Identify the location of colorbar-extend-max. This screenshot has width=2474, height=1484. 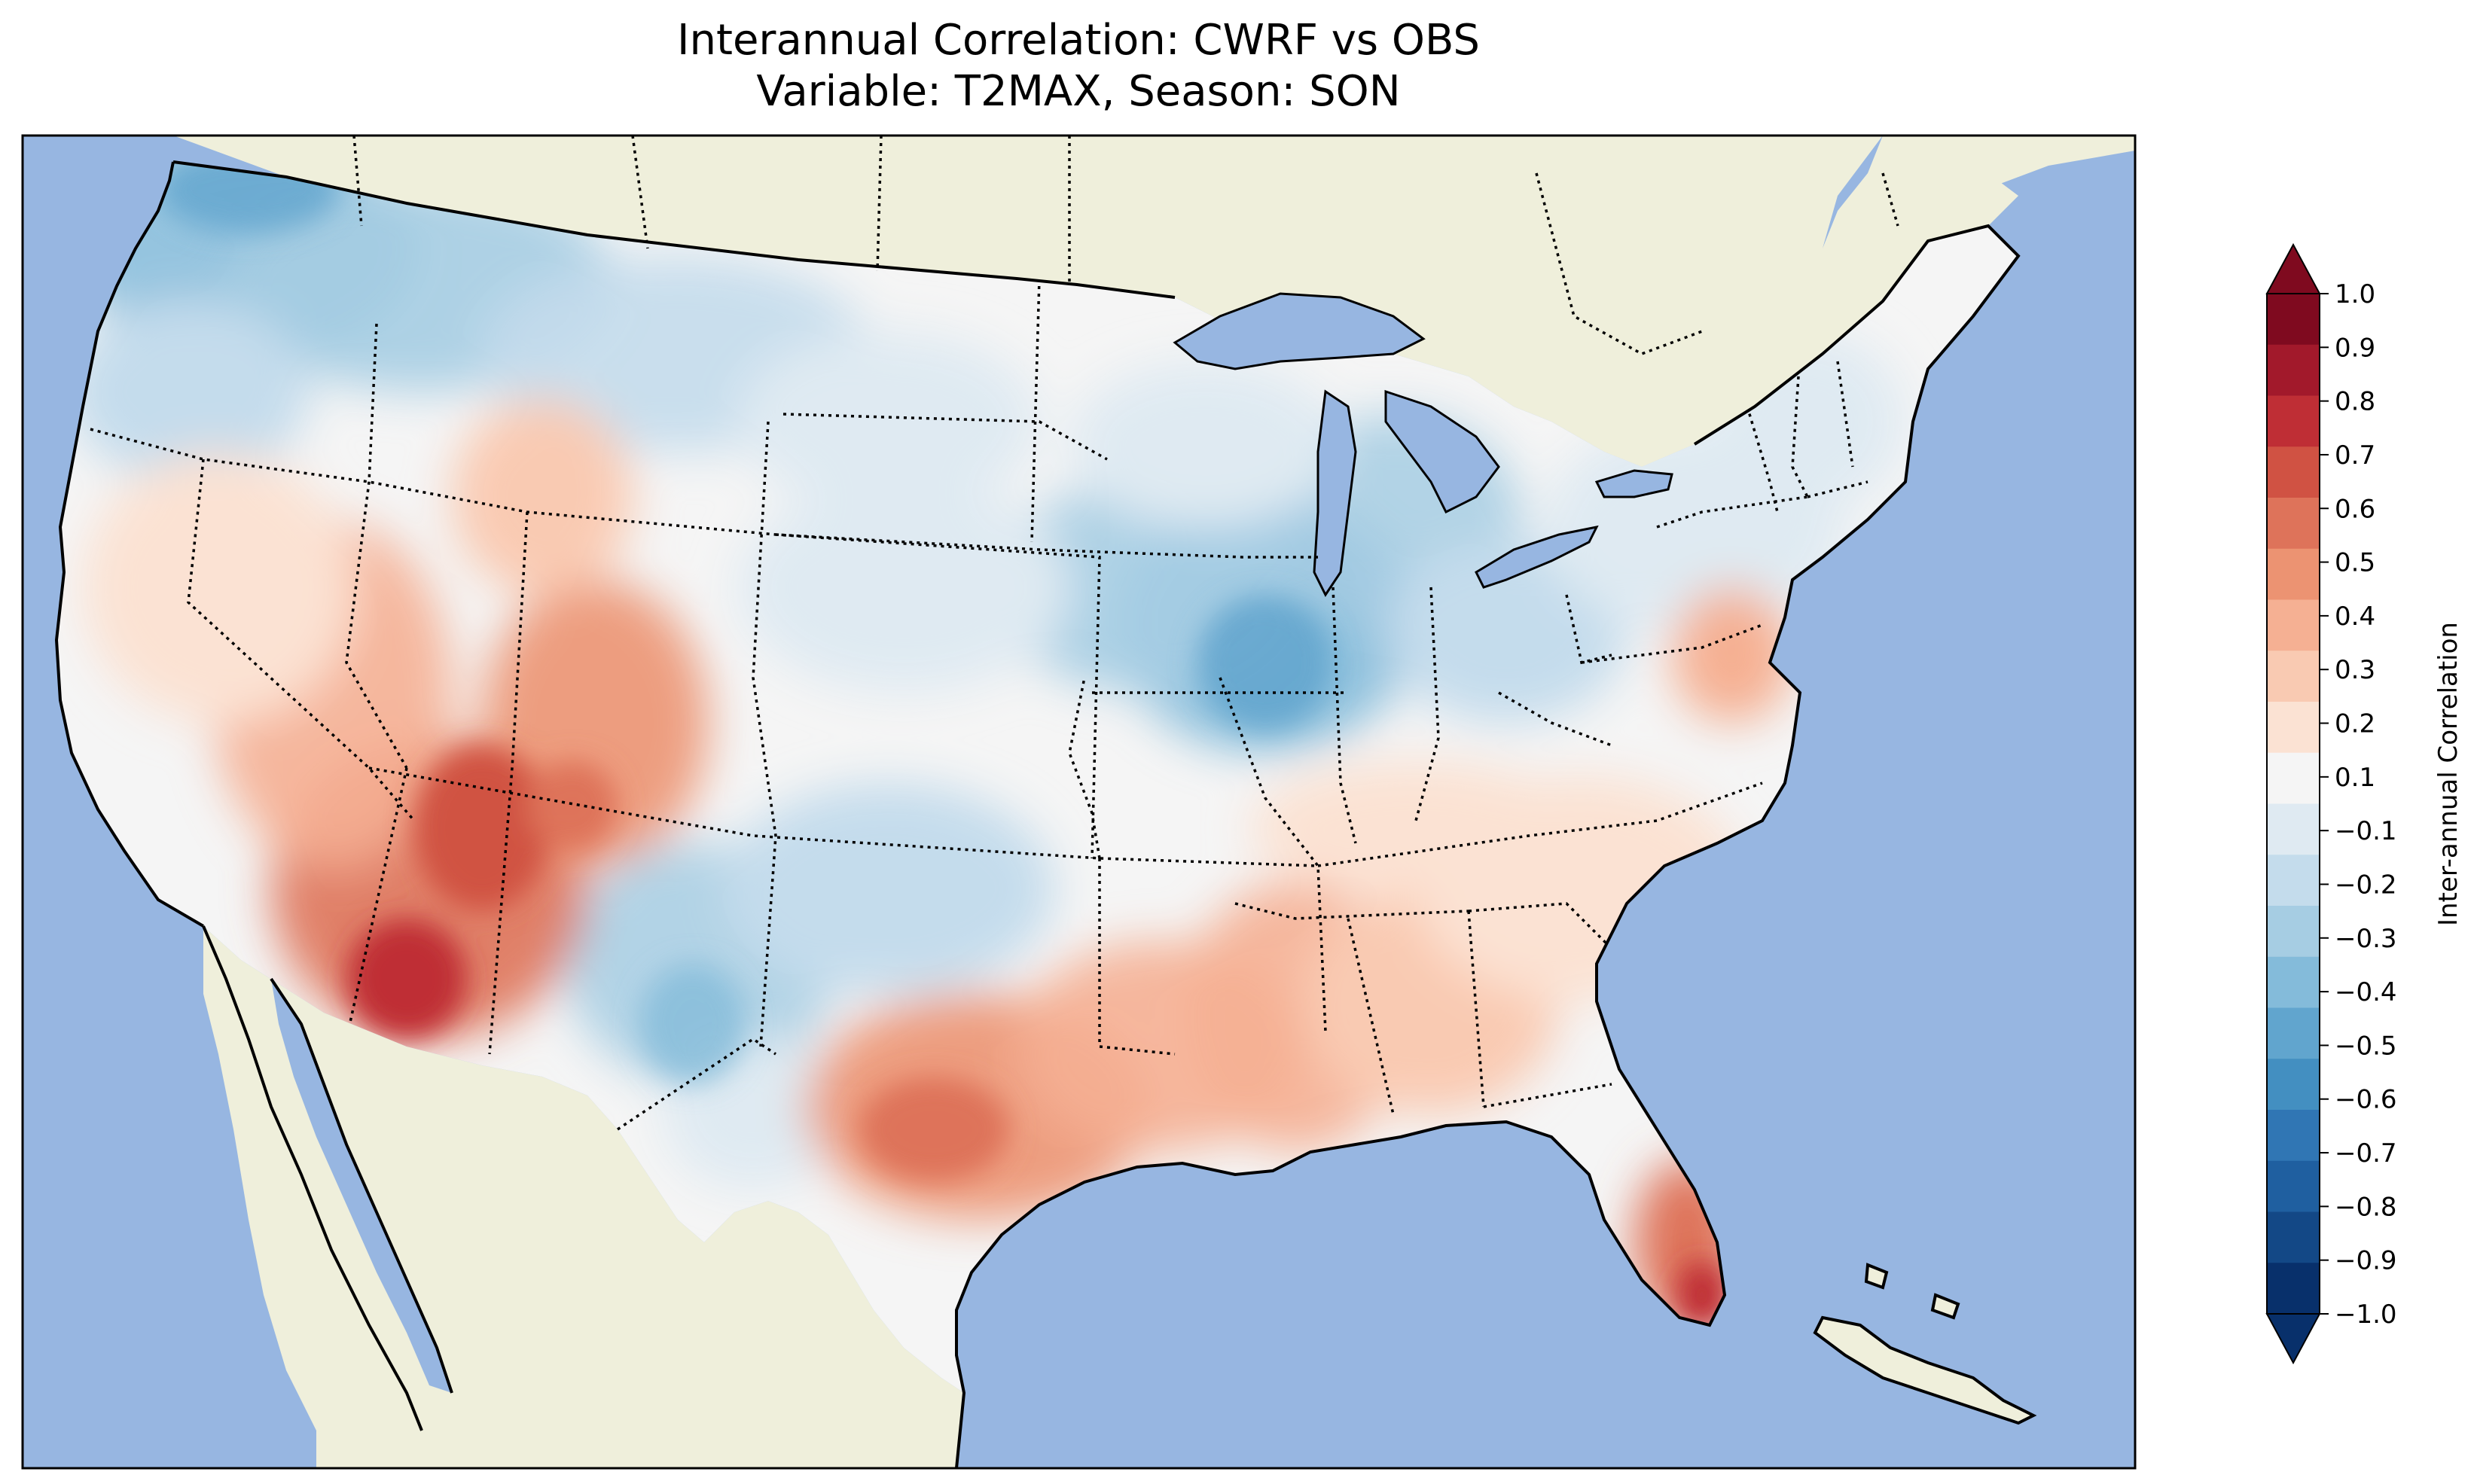
(2293, 268).